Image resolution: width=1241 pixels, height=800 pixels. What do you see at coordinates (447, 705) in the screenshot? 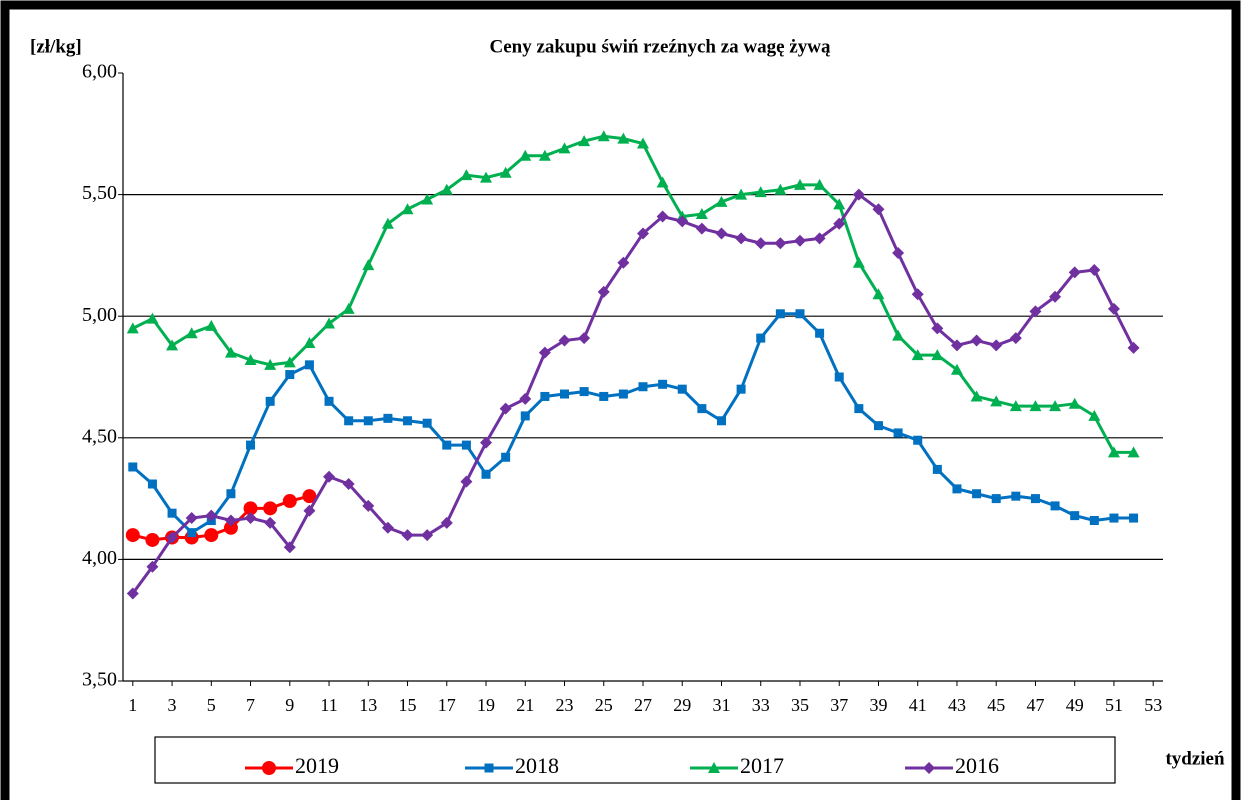
I see `x-tick-label: 17` at bounding box center [447, 705].